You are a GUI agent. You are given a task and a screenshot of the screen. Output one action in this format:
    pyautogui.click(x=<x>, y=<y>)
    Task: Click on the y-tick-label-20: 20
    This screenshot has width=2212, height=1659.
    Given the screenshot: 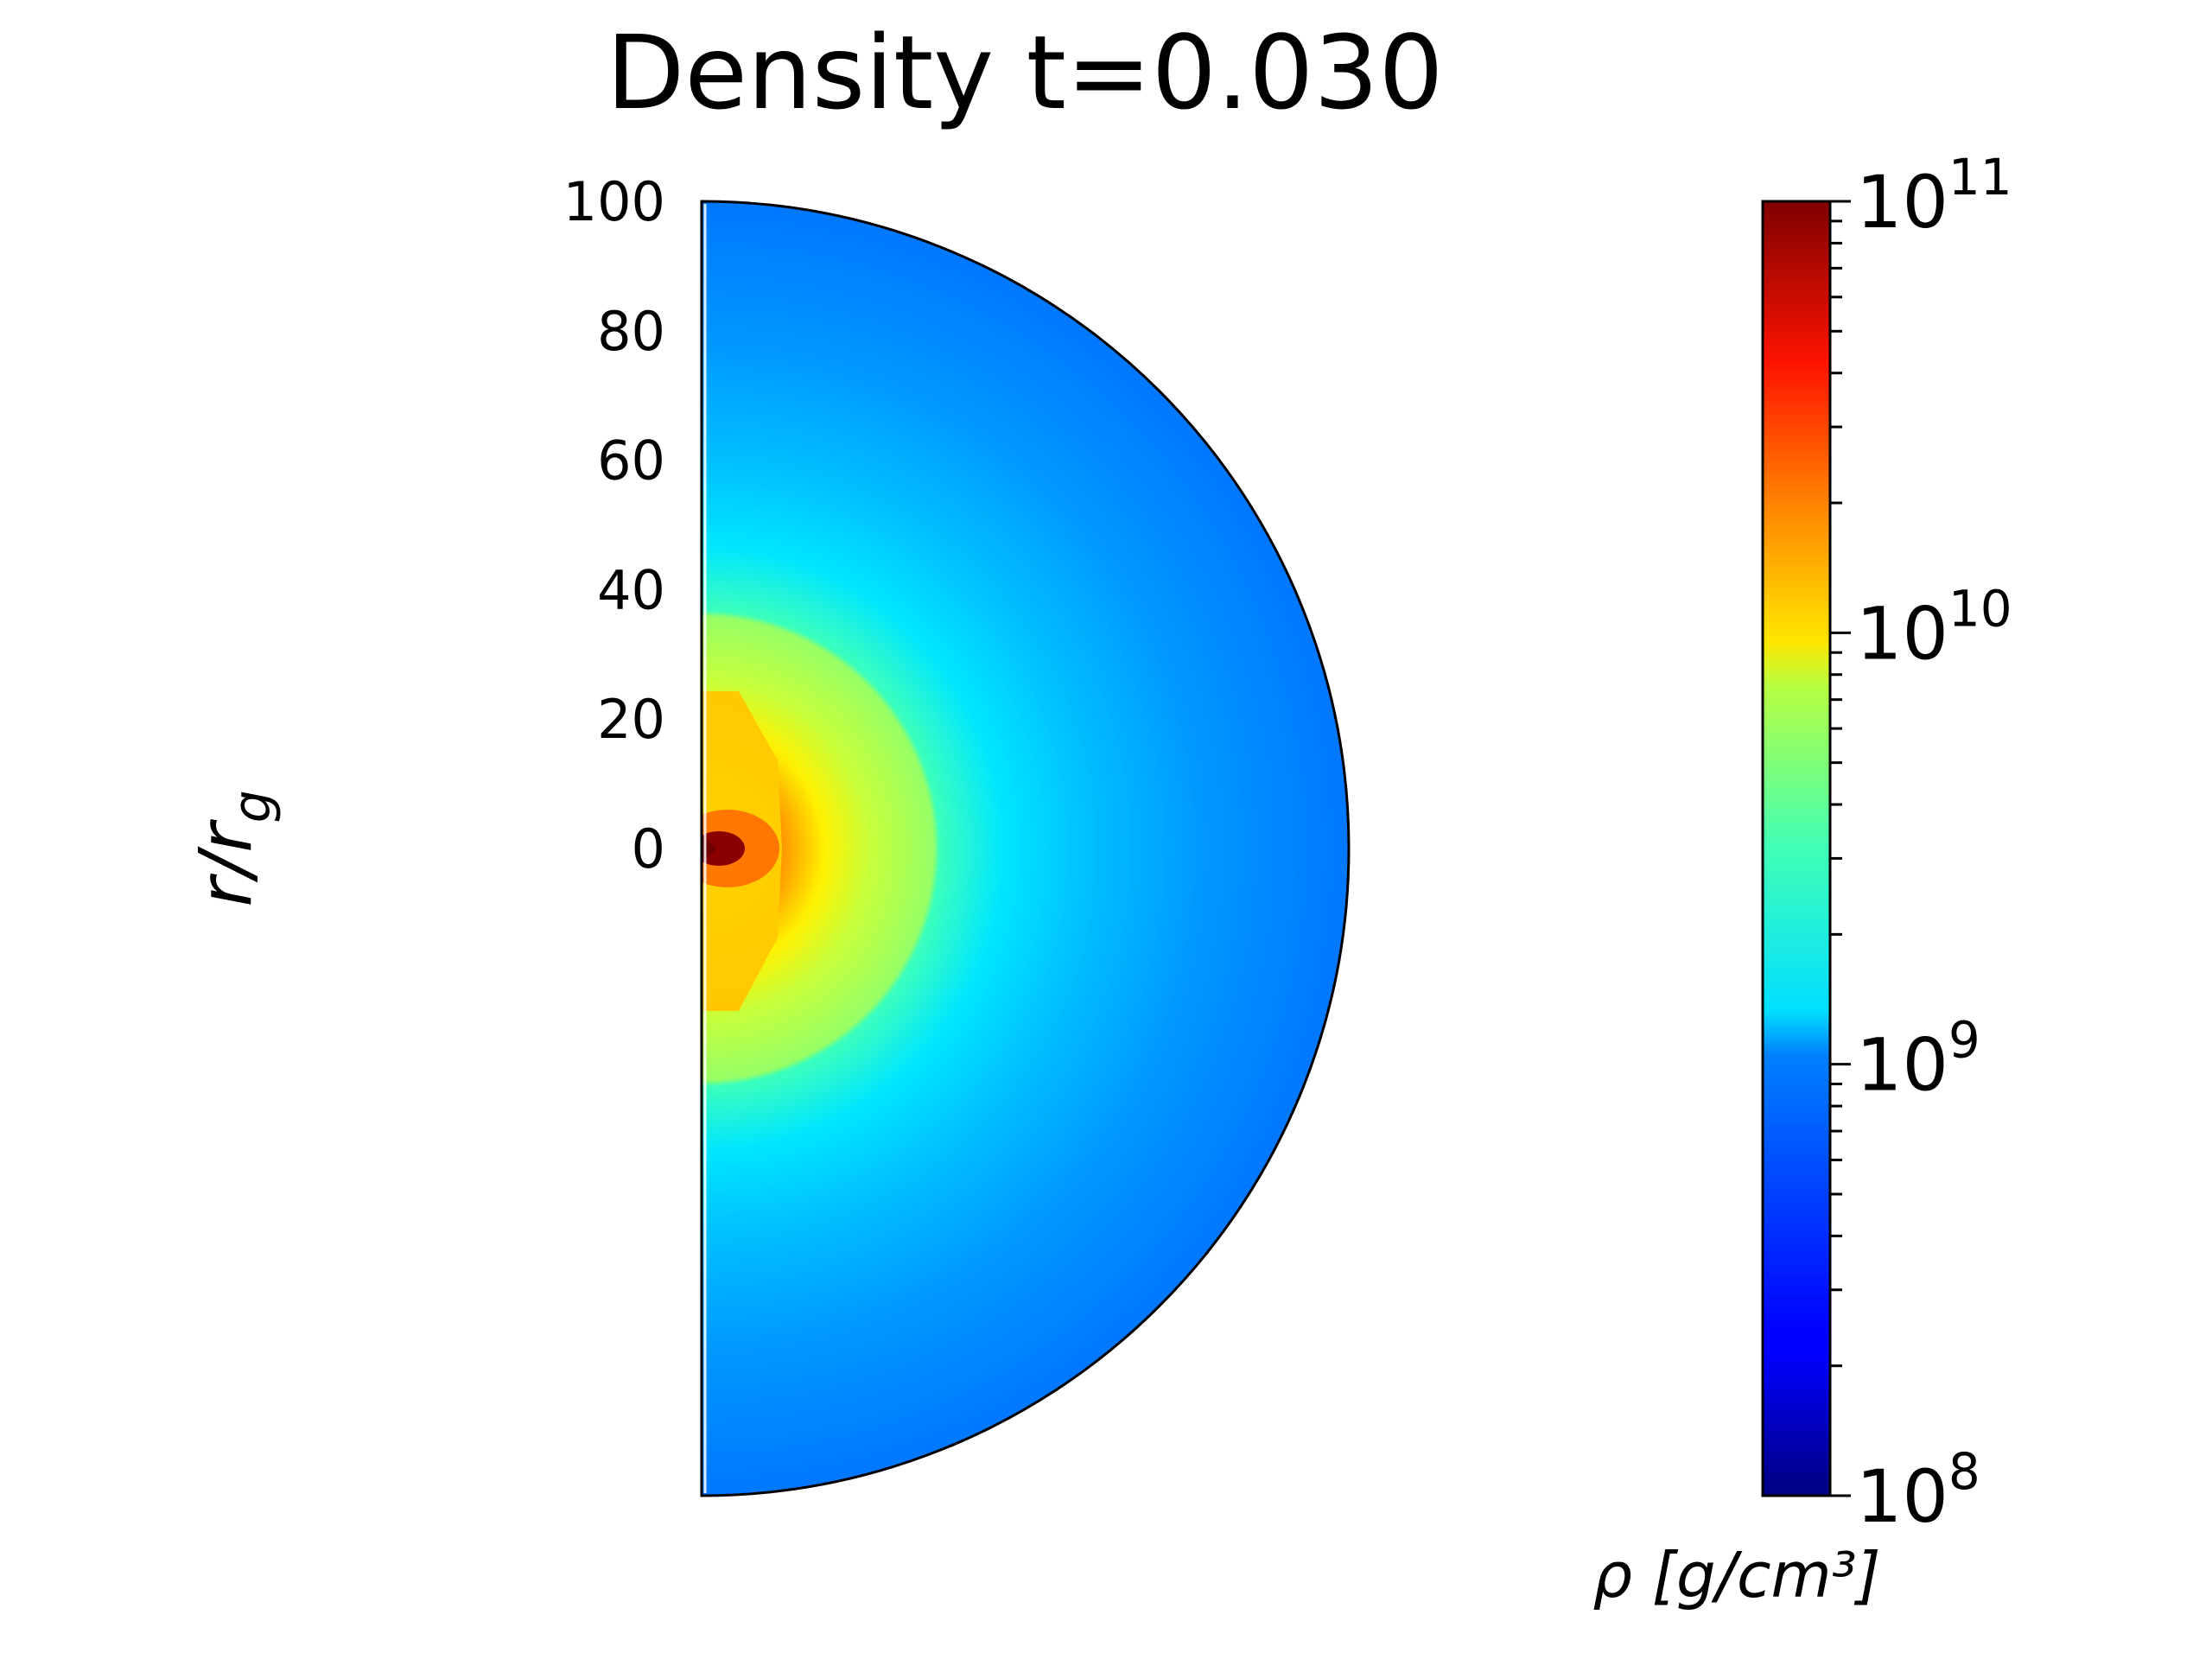 What is the action you would take?
    pyautogui.click(x=631, y=719)
    